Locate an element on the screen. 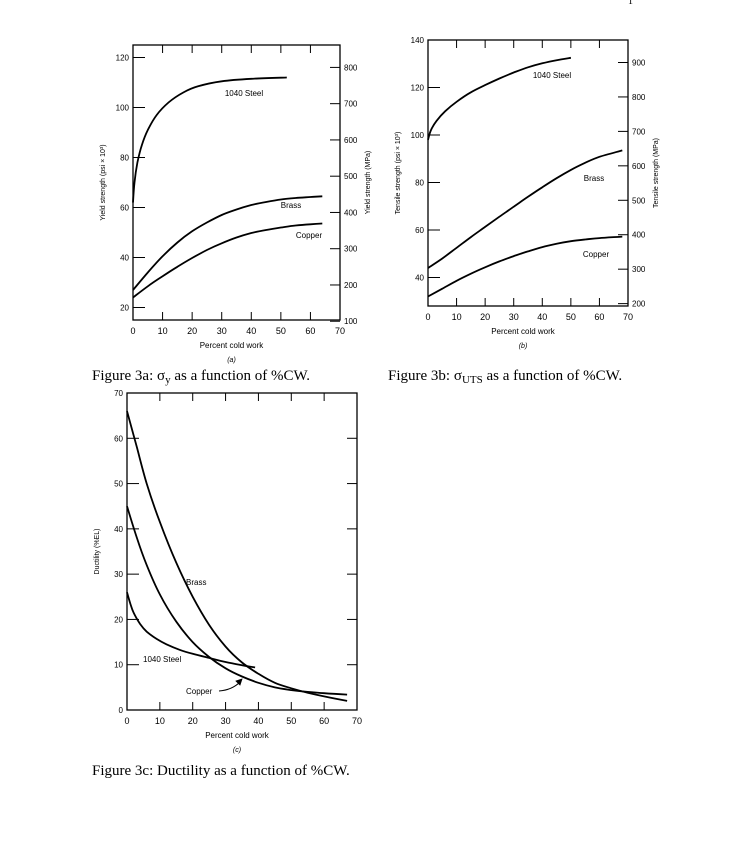 The width and height of the screenshot is (745, 855). curve-label-brass-a: Brass is located at coordinates (291, 205).